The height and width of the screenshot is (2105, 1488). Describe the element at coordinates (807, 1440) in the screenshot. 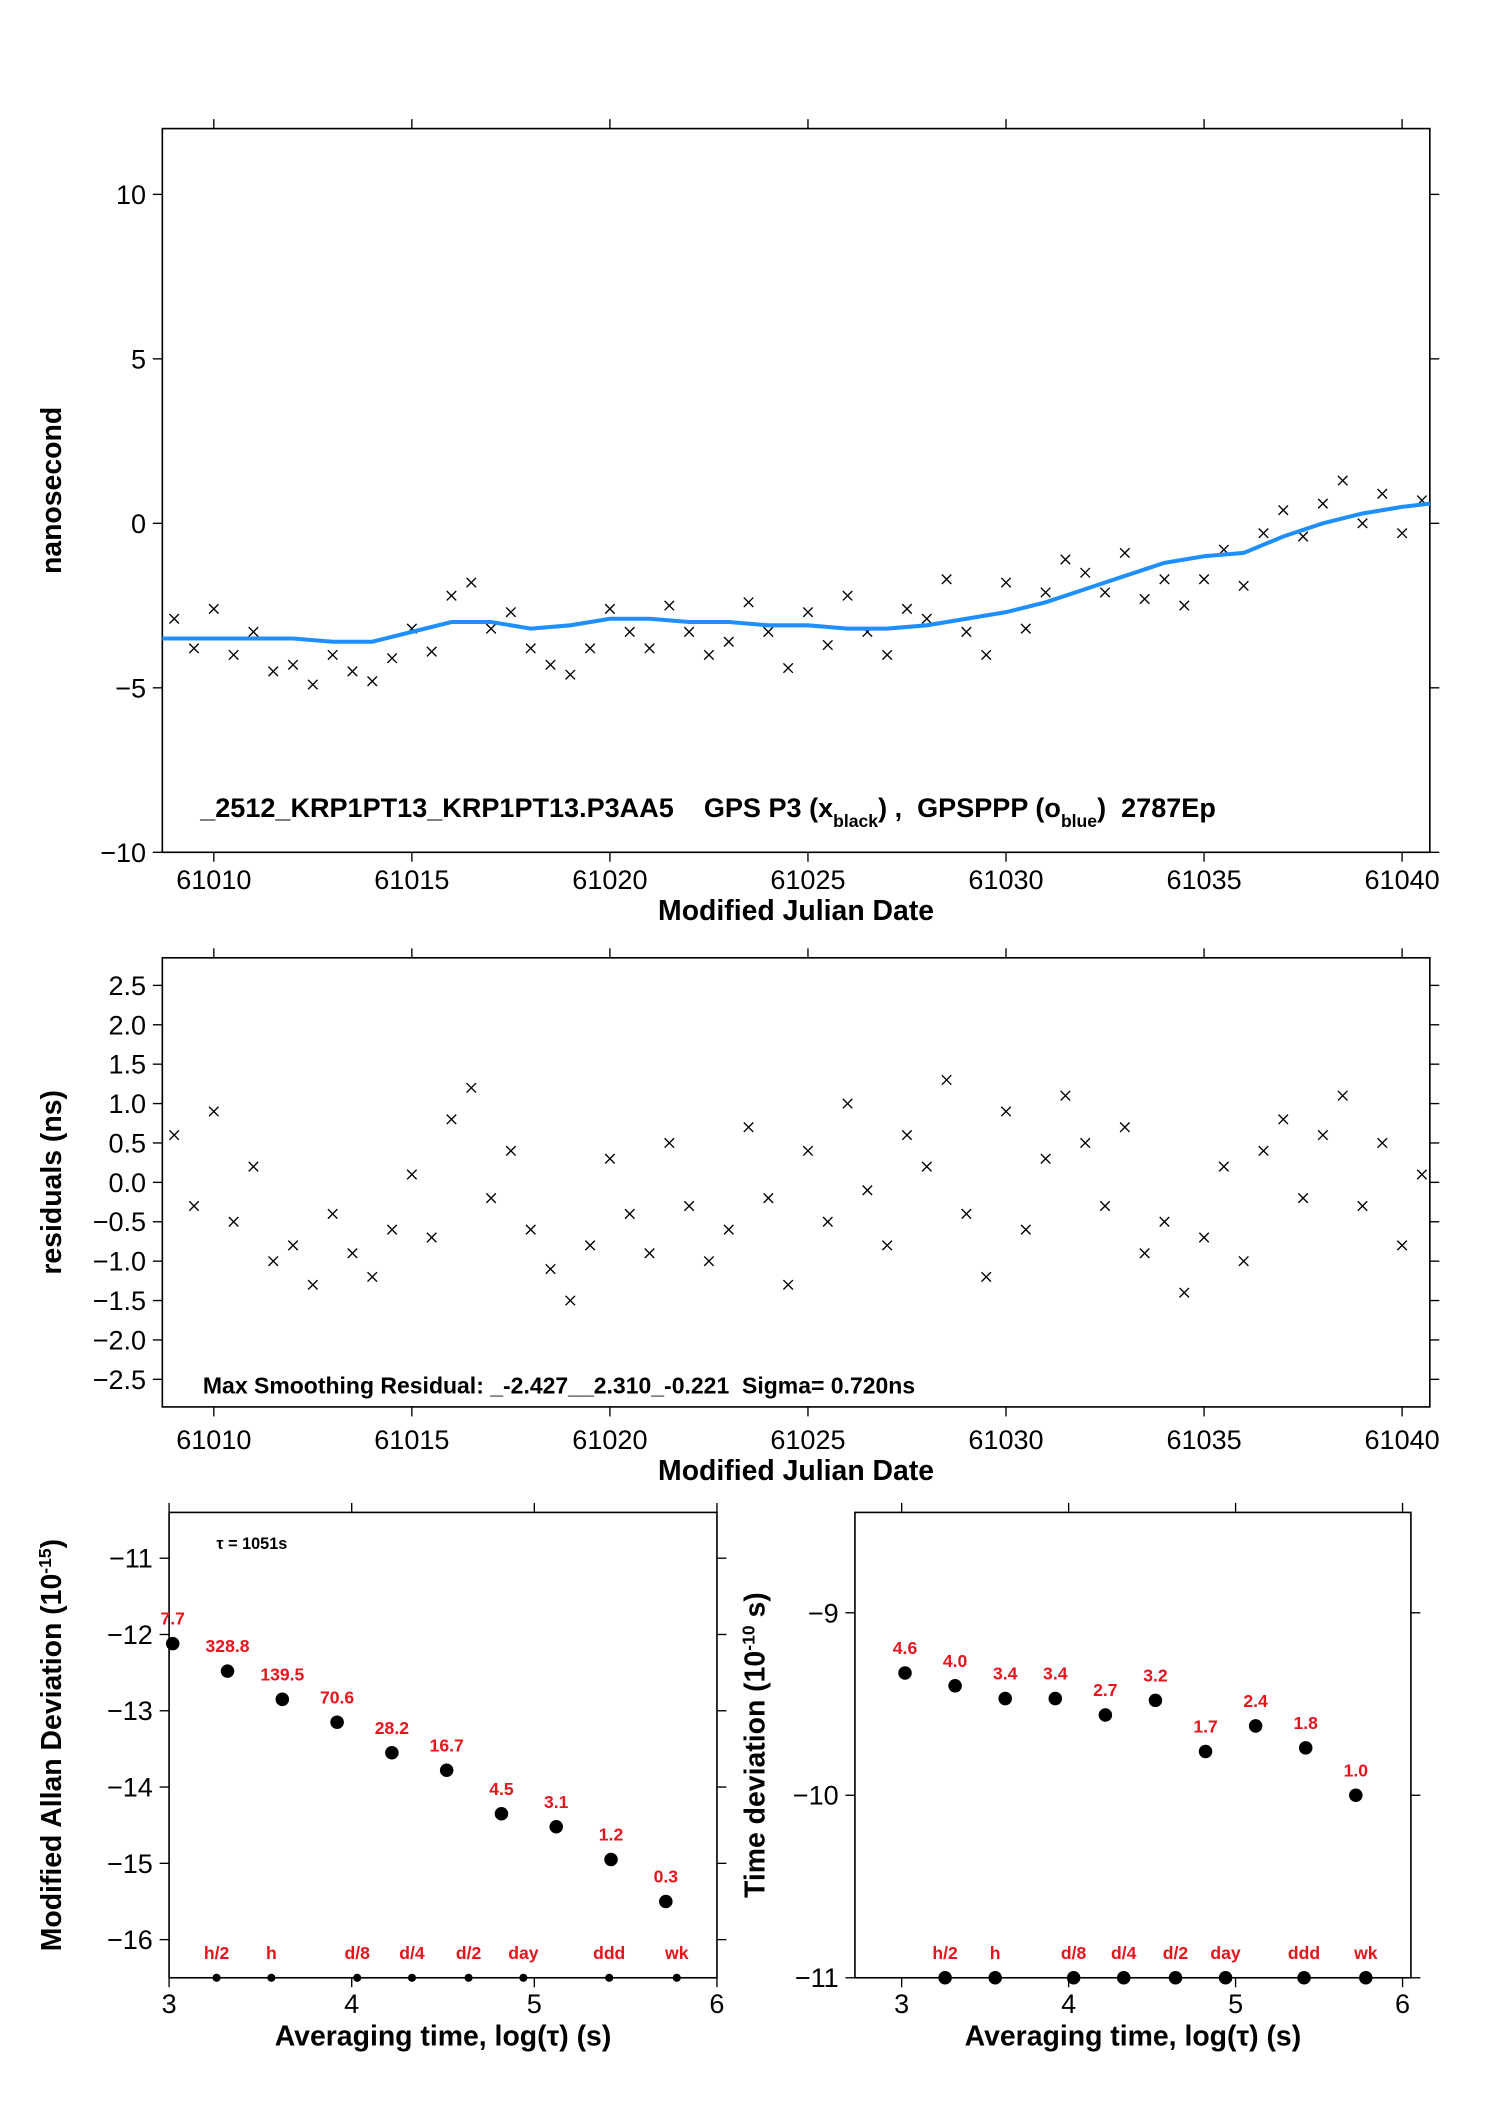

I see `x-tick-label: 61025` at that location.